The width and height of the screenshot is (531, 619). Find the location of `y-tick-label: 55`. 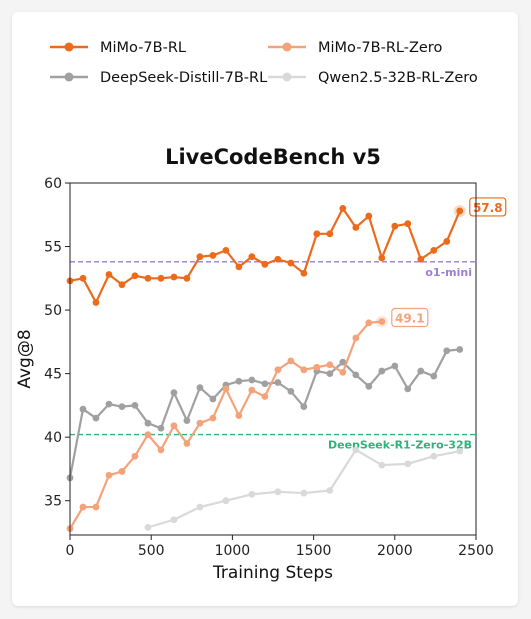

y-tick-label: 55 is located at coordinates (53, 248).